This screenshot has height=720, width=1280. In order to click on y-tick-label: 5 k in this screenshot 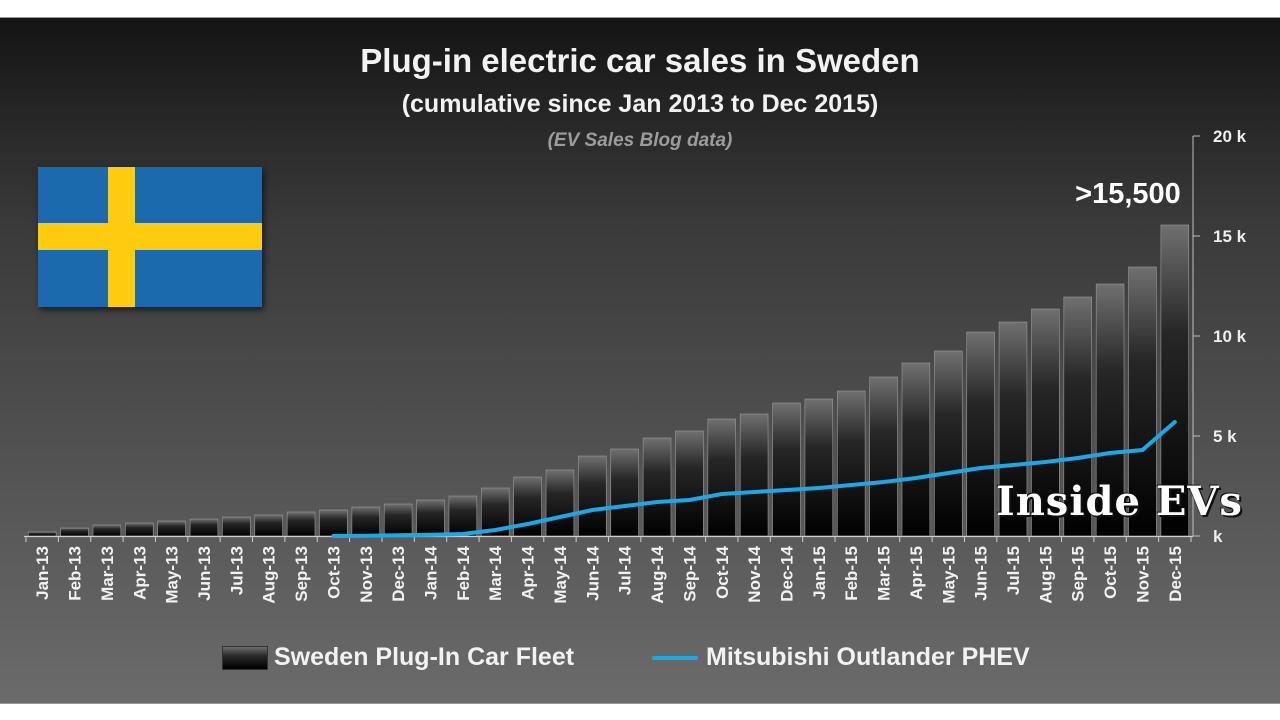, I will do `click(1225, 436)`.